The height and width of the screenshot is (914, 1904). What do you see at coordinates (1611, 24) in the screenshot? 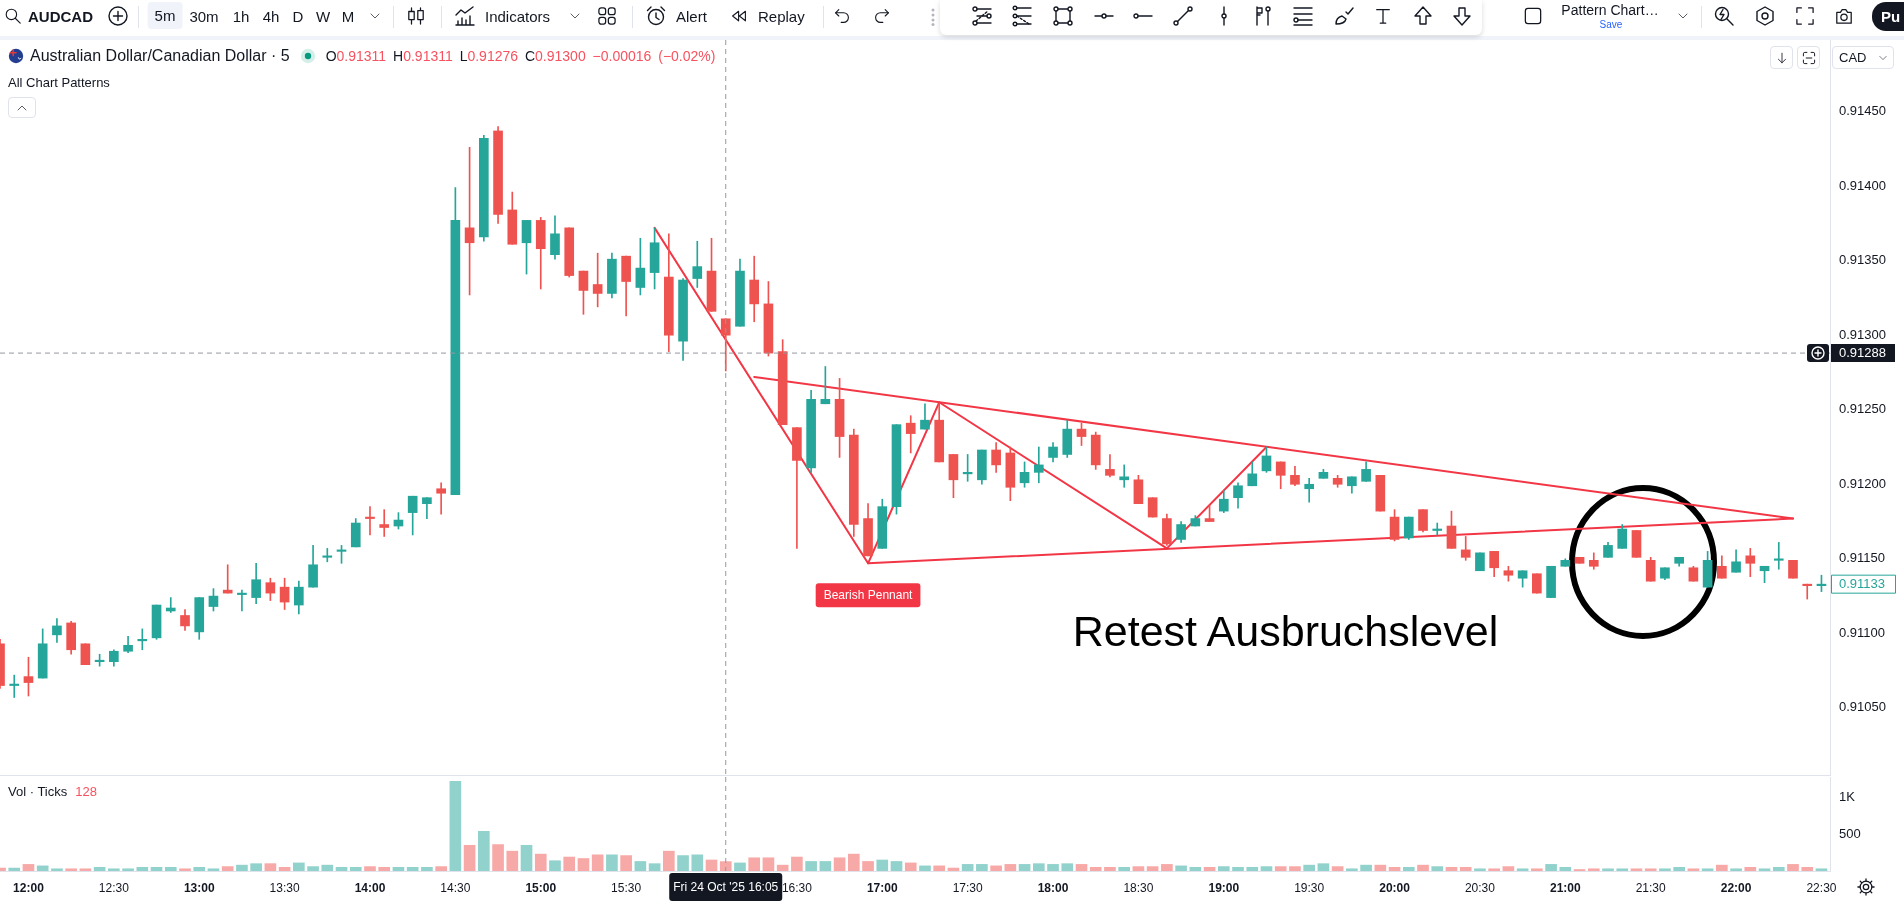
I see `text: Save` at bounding box center [1611, 24].